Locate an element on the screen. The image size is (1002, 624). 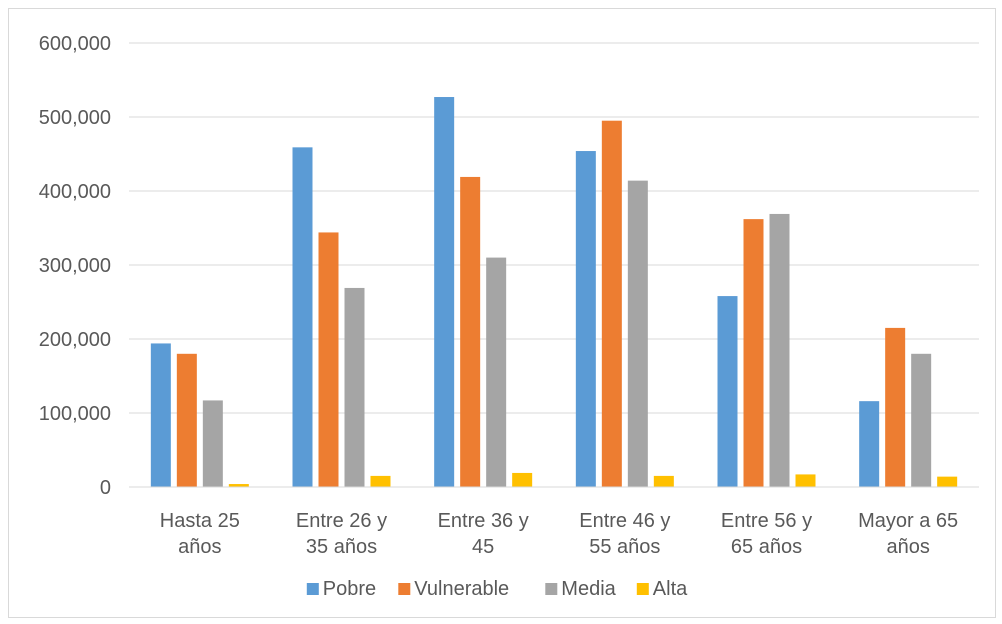
x-tick-label: 65 años is located at coordinates (766, 547).